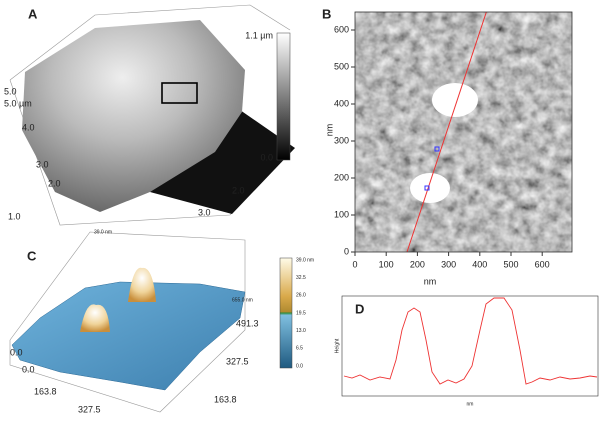  What do you see at coordinates (341, 140) in the screenshot?
I see `y-tick-label: 300` at bounding box center [341, 140].